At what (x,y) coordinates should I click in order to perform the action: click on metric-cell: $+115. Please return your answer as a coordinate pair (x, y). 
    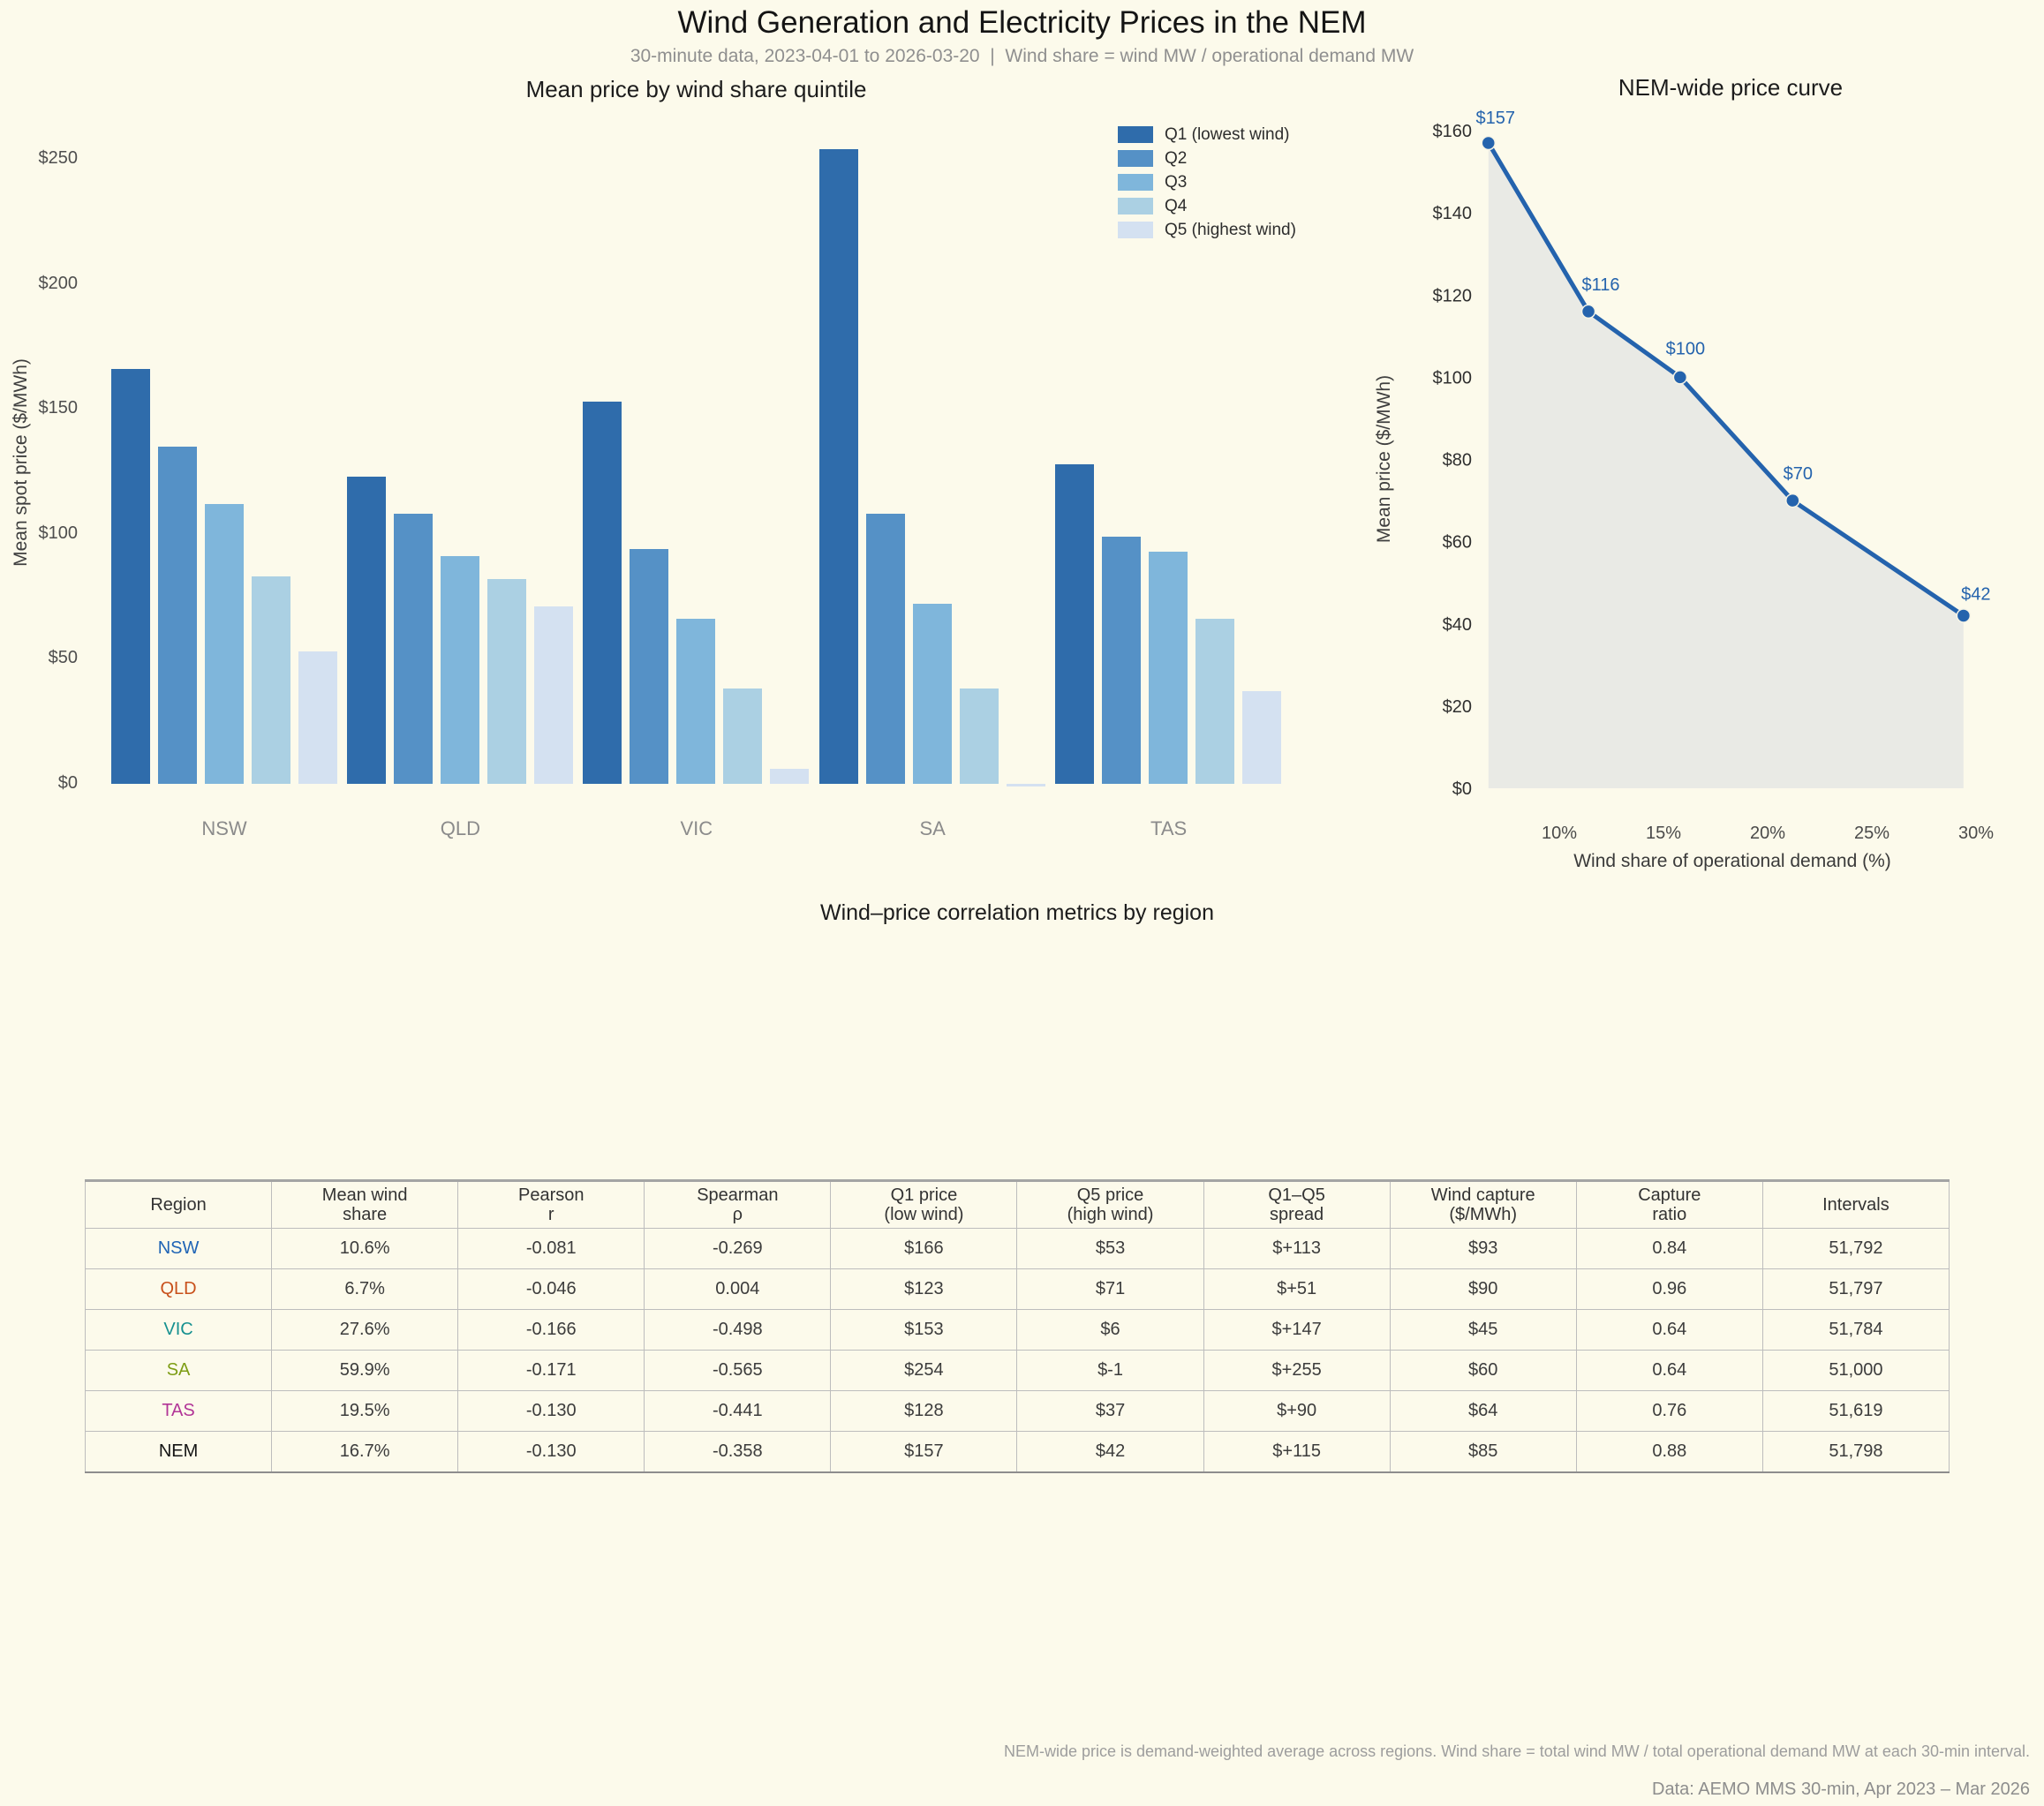
    Looking at the image, I should click on (1297, 1452).